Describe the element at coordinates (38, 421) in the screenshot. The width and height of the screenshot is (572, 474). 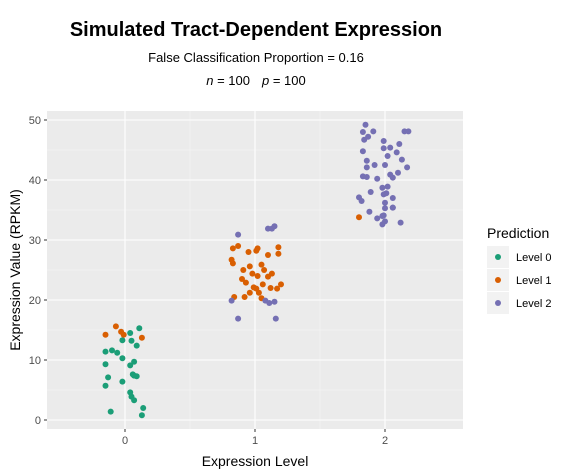
I see `y-tick-label: 0` at that location.